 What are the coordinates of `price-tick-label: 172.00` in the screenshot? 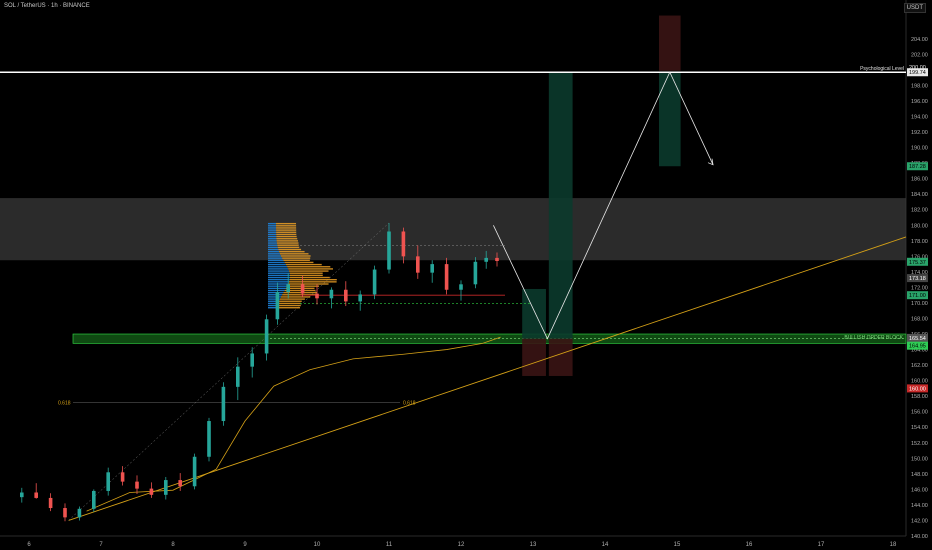 It's located at (919, 288).